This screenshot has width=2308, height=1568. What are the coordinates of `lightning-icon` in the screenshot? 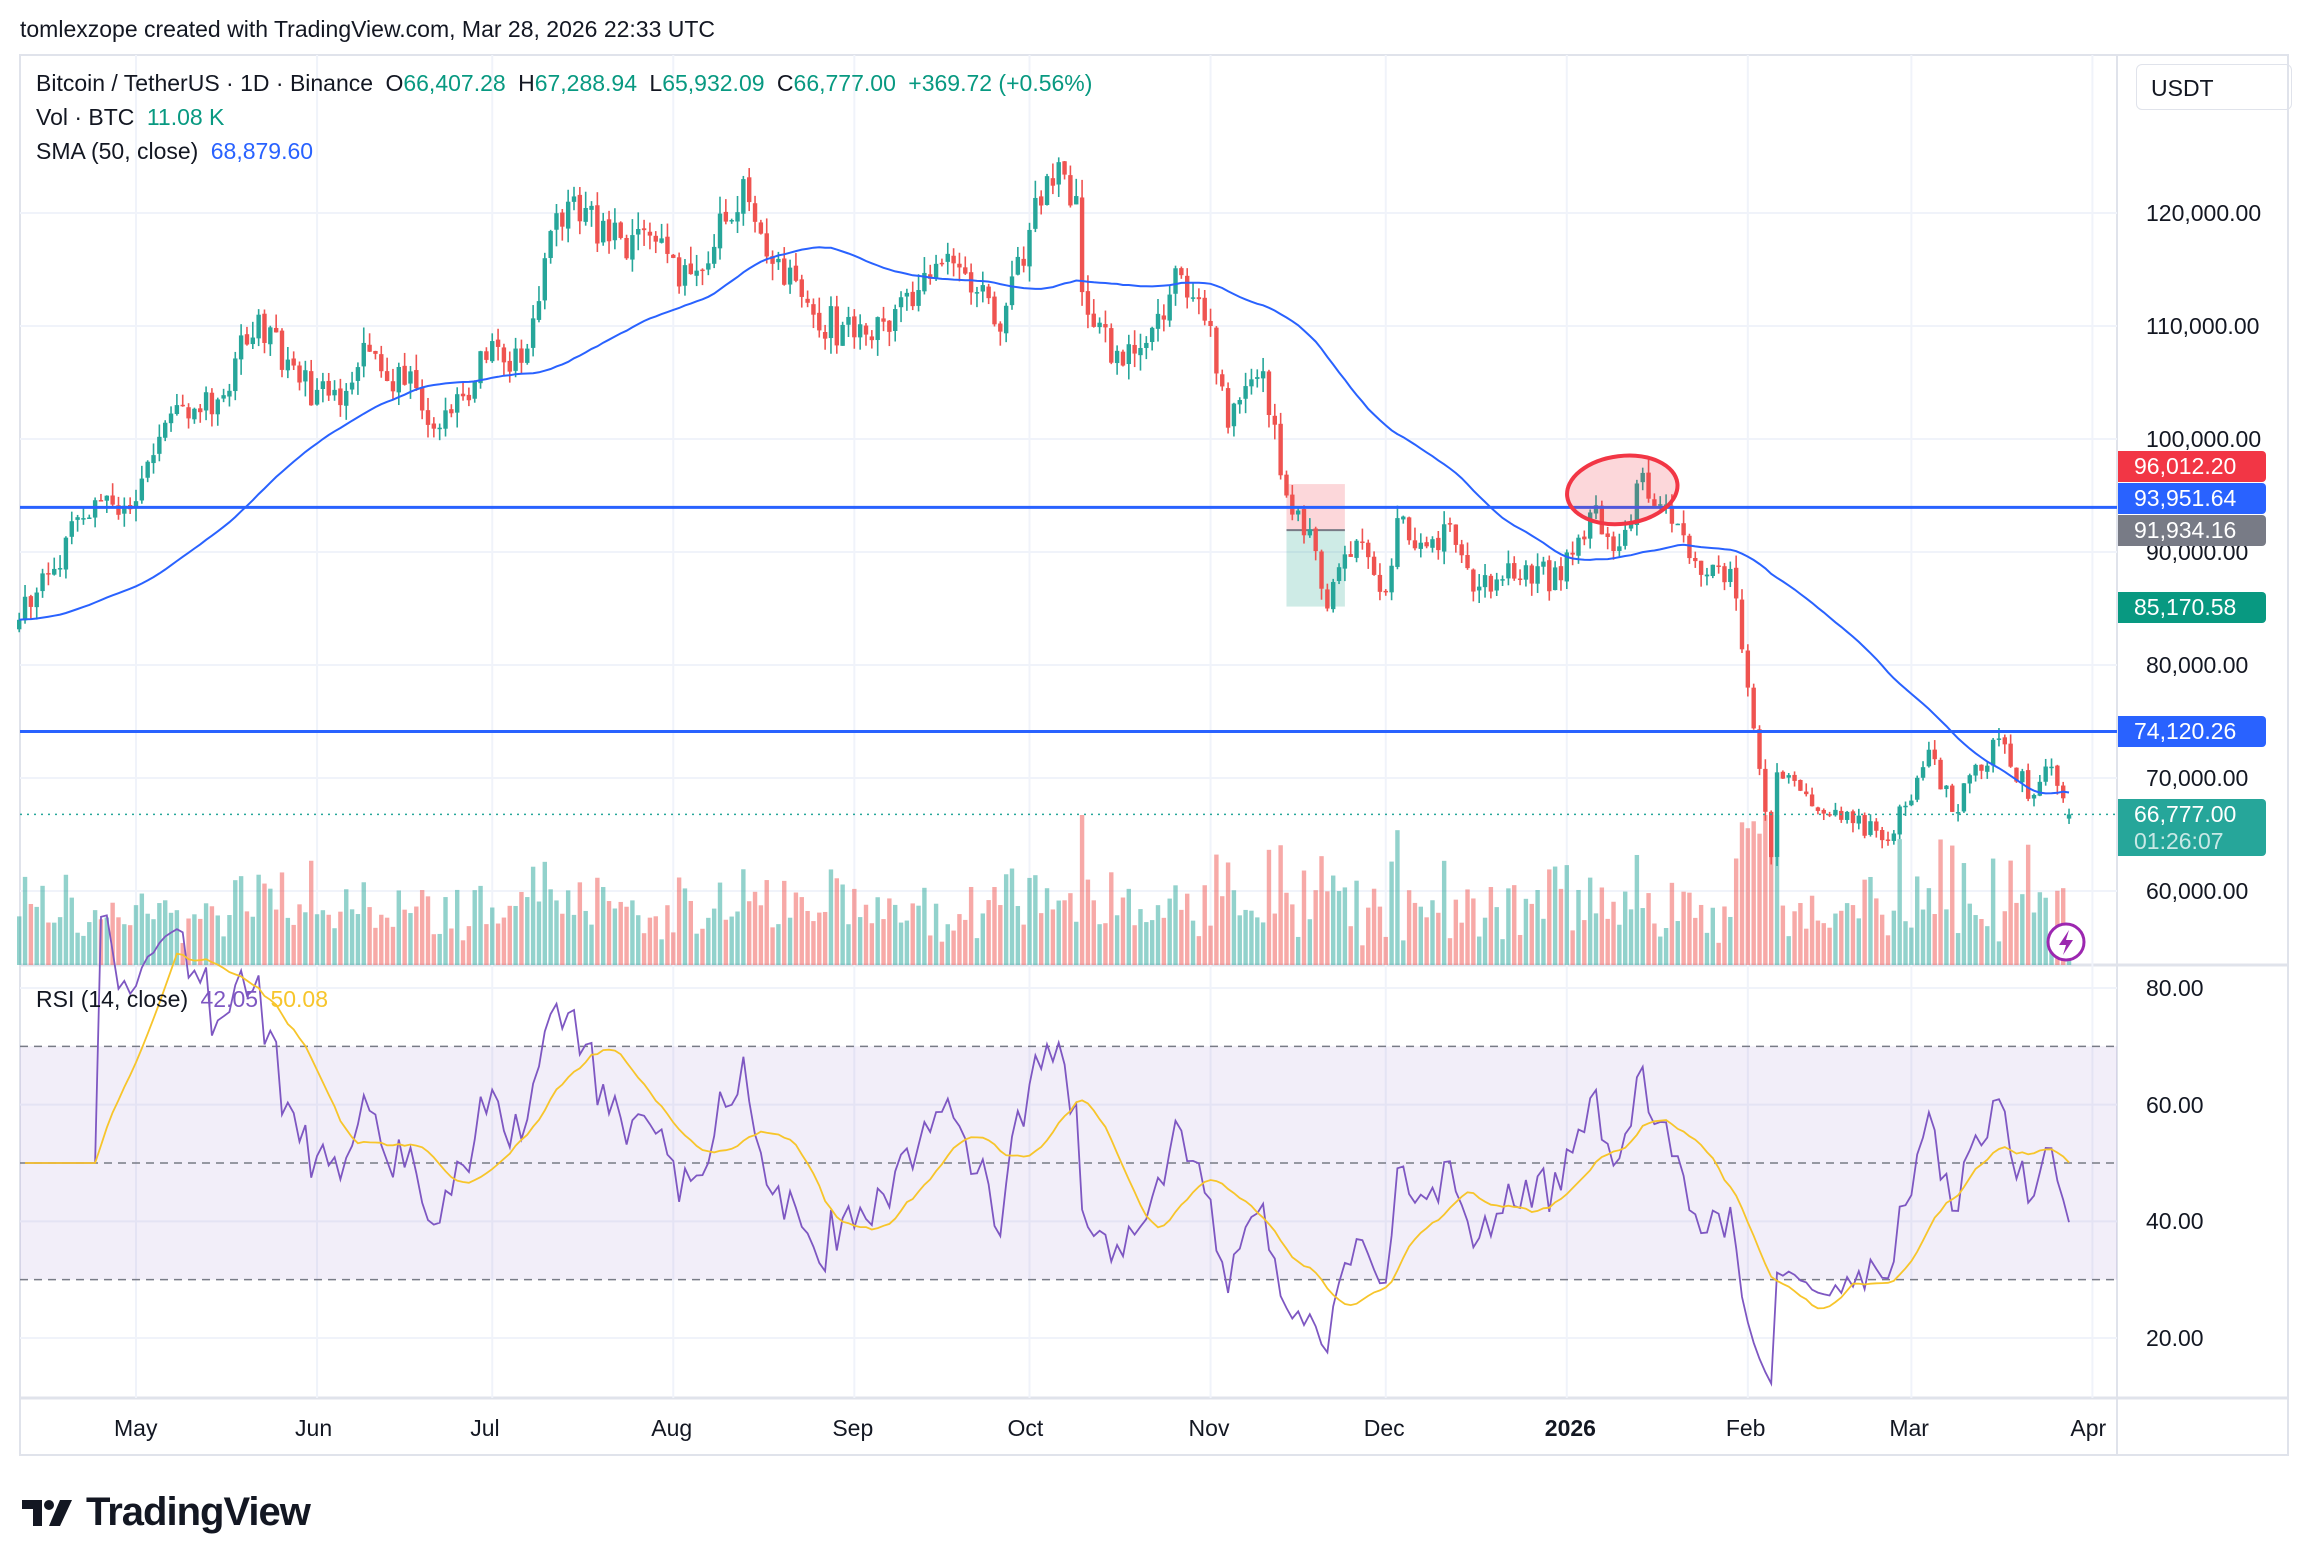 It's located at (2066, 942).